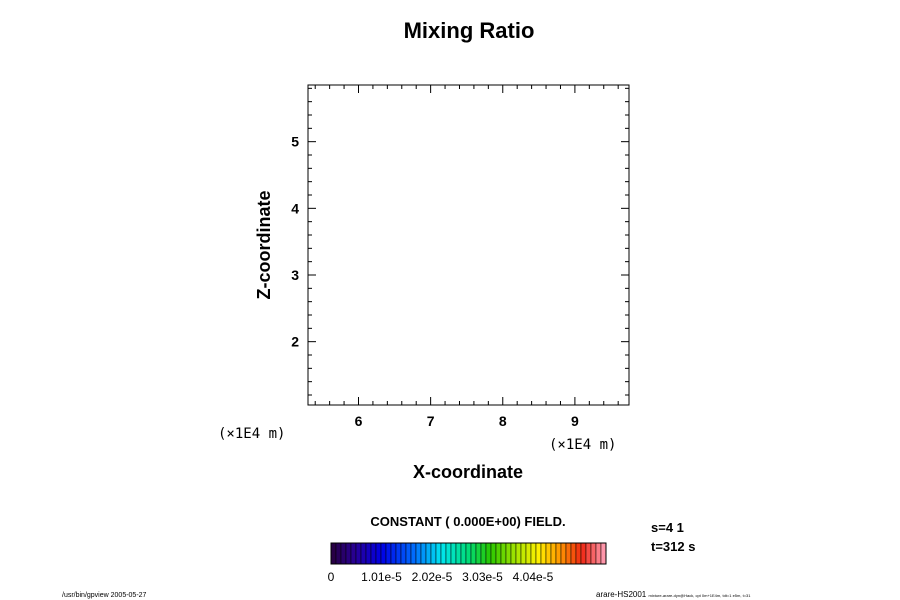  I want to click on y-axis-label: Z-coordinate, so click(264, 244).